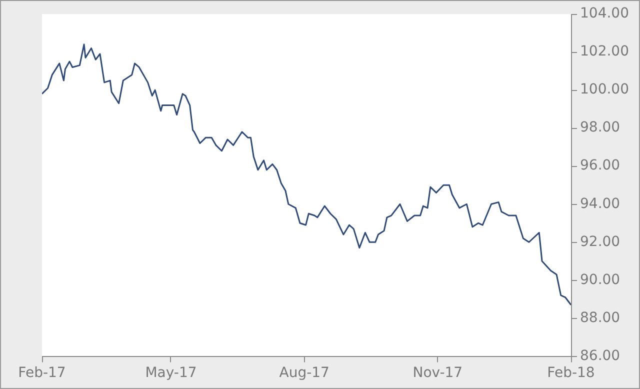 The image size is (640, 389). What do you see at coordinates (600, 280) in the screenshot?
I see `y-tick-label: 90.00` at bounding box center [600, 280].